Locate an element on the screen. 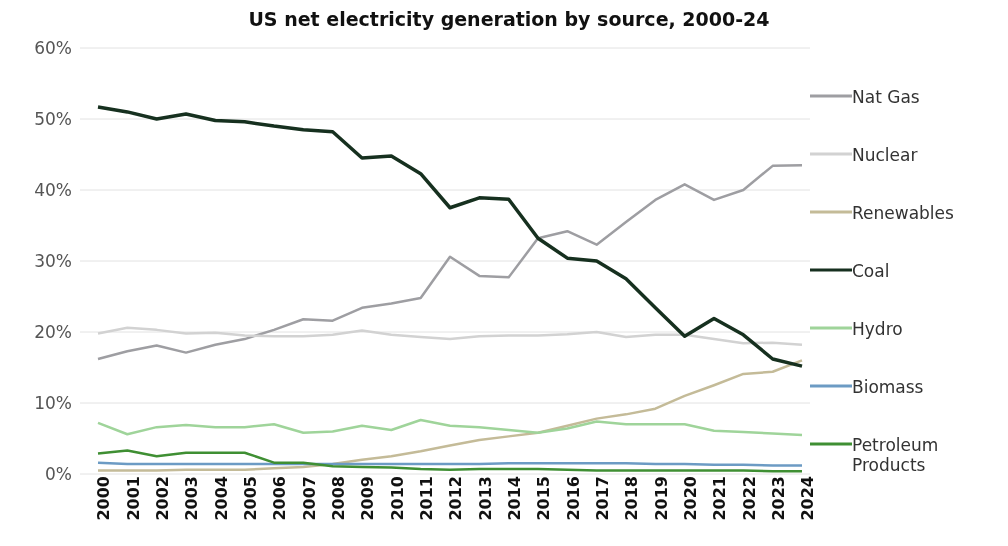 Image resolution: width=1008 pixels, height=546 pixels. legend-label: Petroleum Products is located at coordinates (896, 455).